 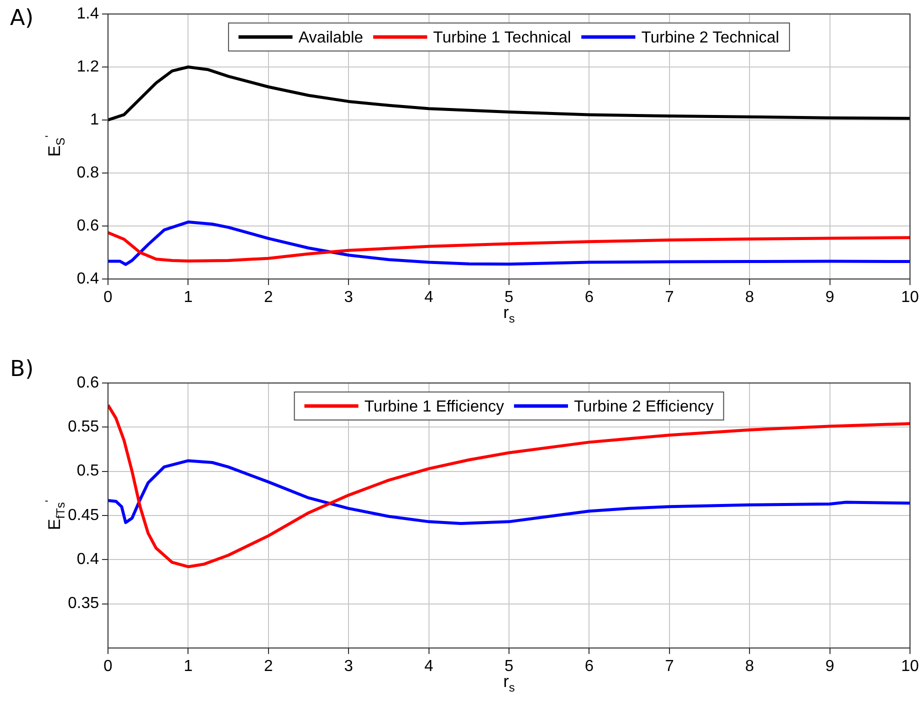 What do you see at coordinates (434, 407) in the screenshot?
I see `legend-label: Turbine 1 Efficiency` at bounding box center [434, 407].